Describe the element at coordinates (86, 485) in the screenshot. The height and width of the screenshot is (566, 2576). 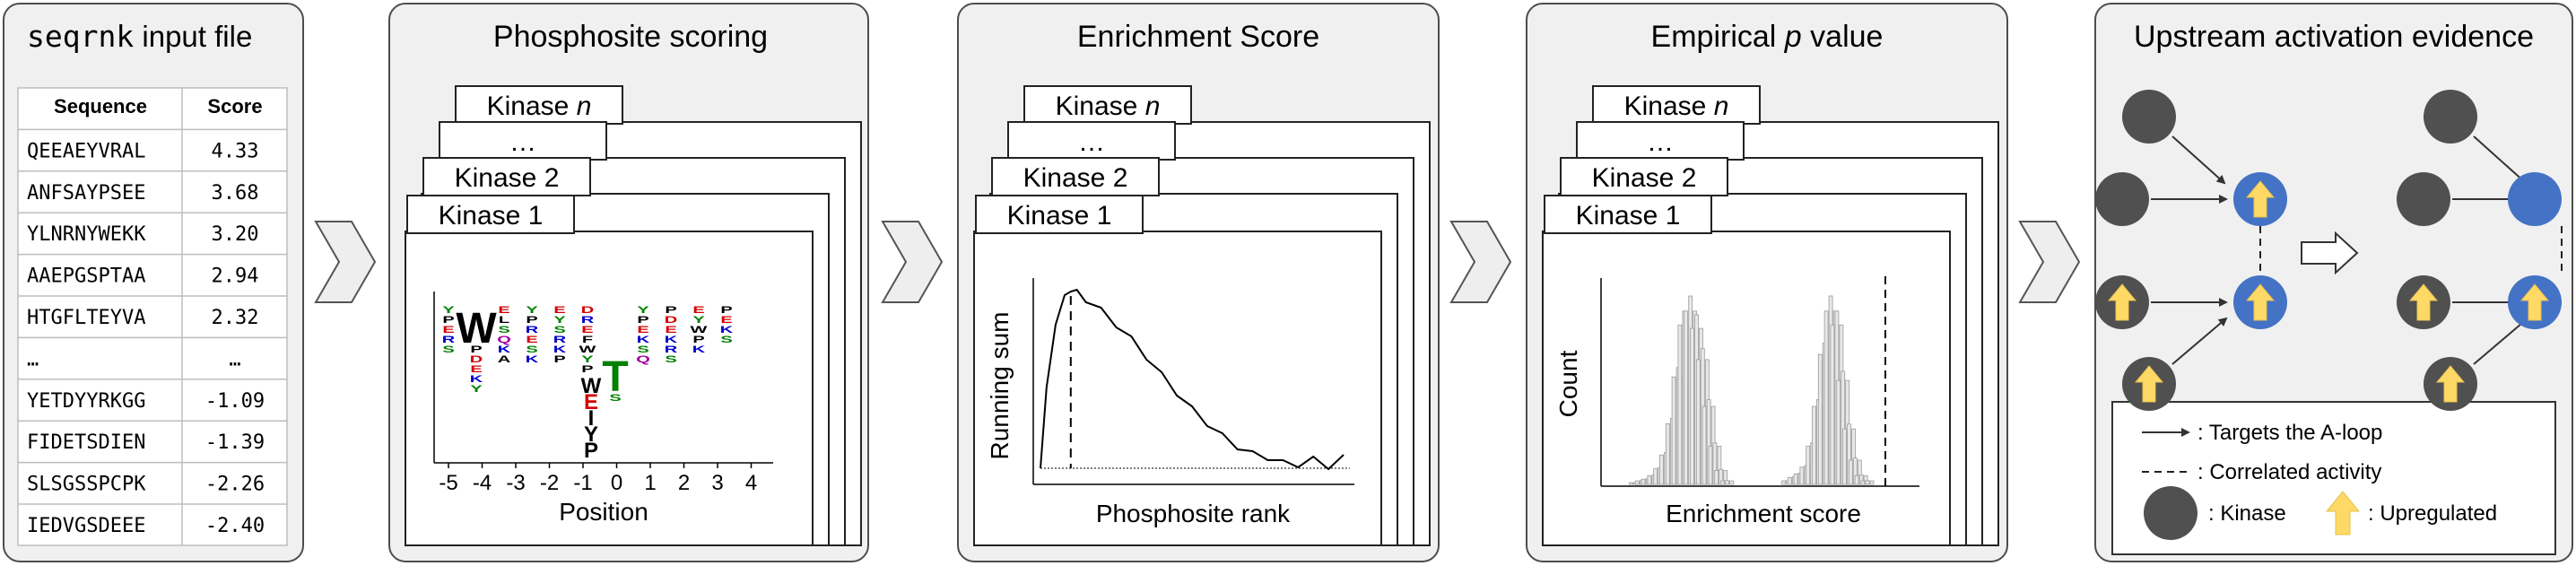
I see `sequence-cell: SLSGSSPCPK` at that location.